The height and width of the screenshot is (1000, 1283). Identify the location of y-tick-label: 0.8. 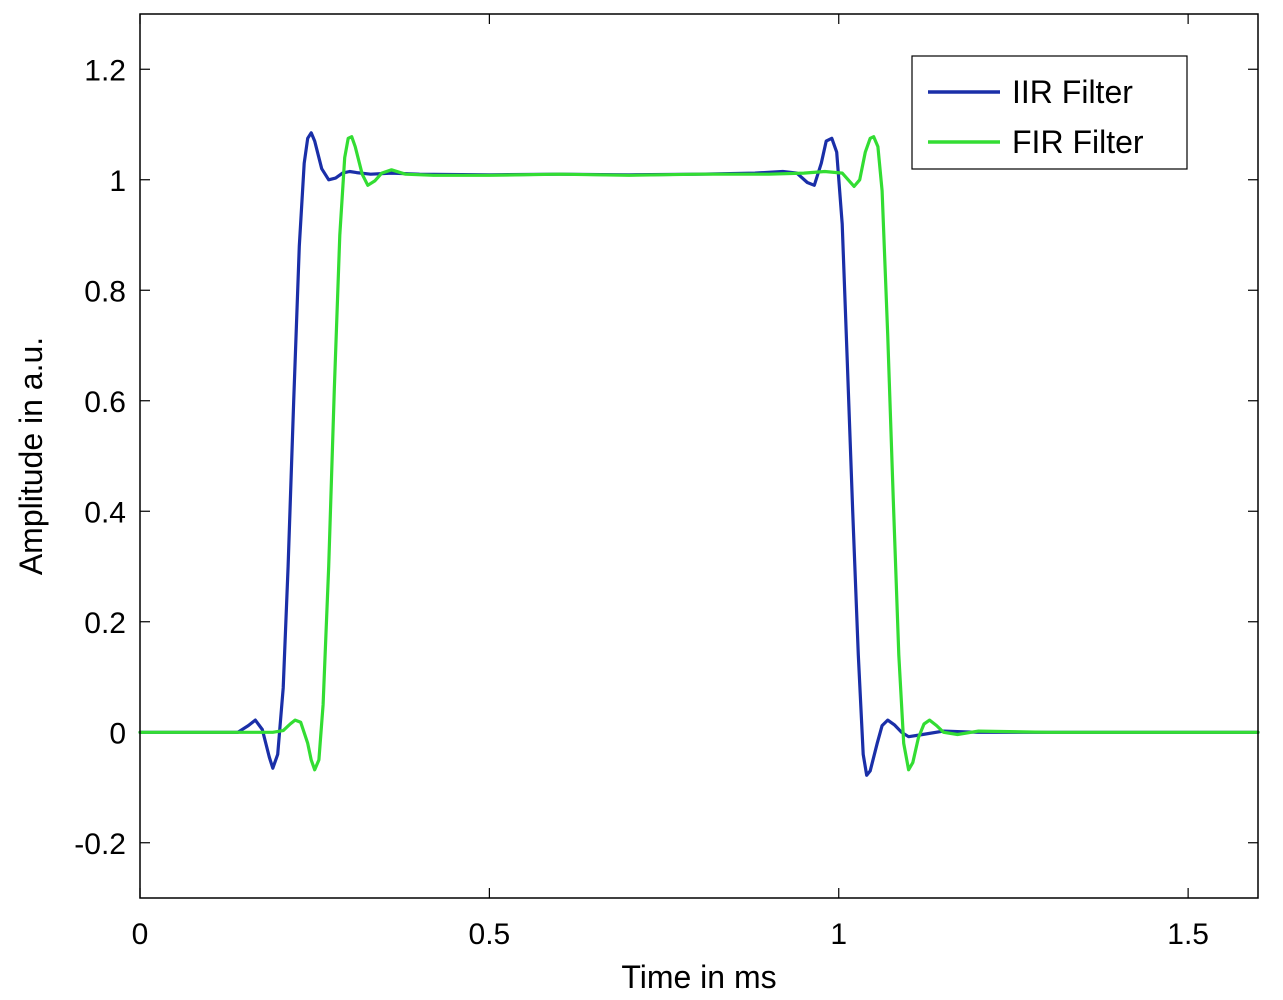
(105, 291).